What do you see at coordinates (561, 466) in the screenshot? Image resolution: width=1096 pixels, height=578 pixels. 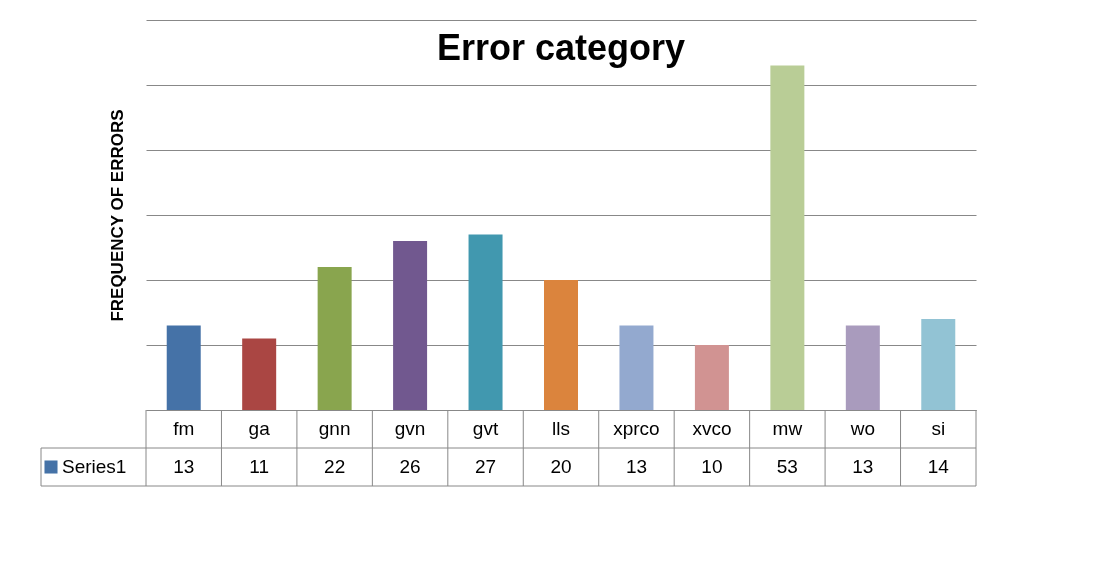 I see `data-label: 20` at bounding box center [561, 466].